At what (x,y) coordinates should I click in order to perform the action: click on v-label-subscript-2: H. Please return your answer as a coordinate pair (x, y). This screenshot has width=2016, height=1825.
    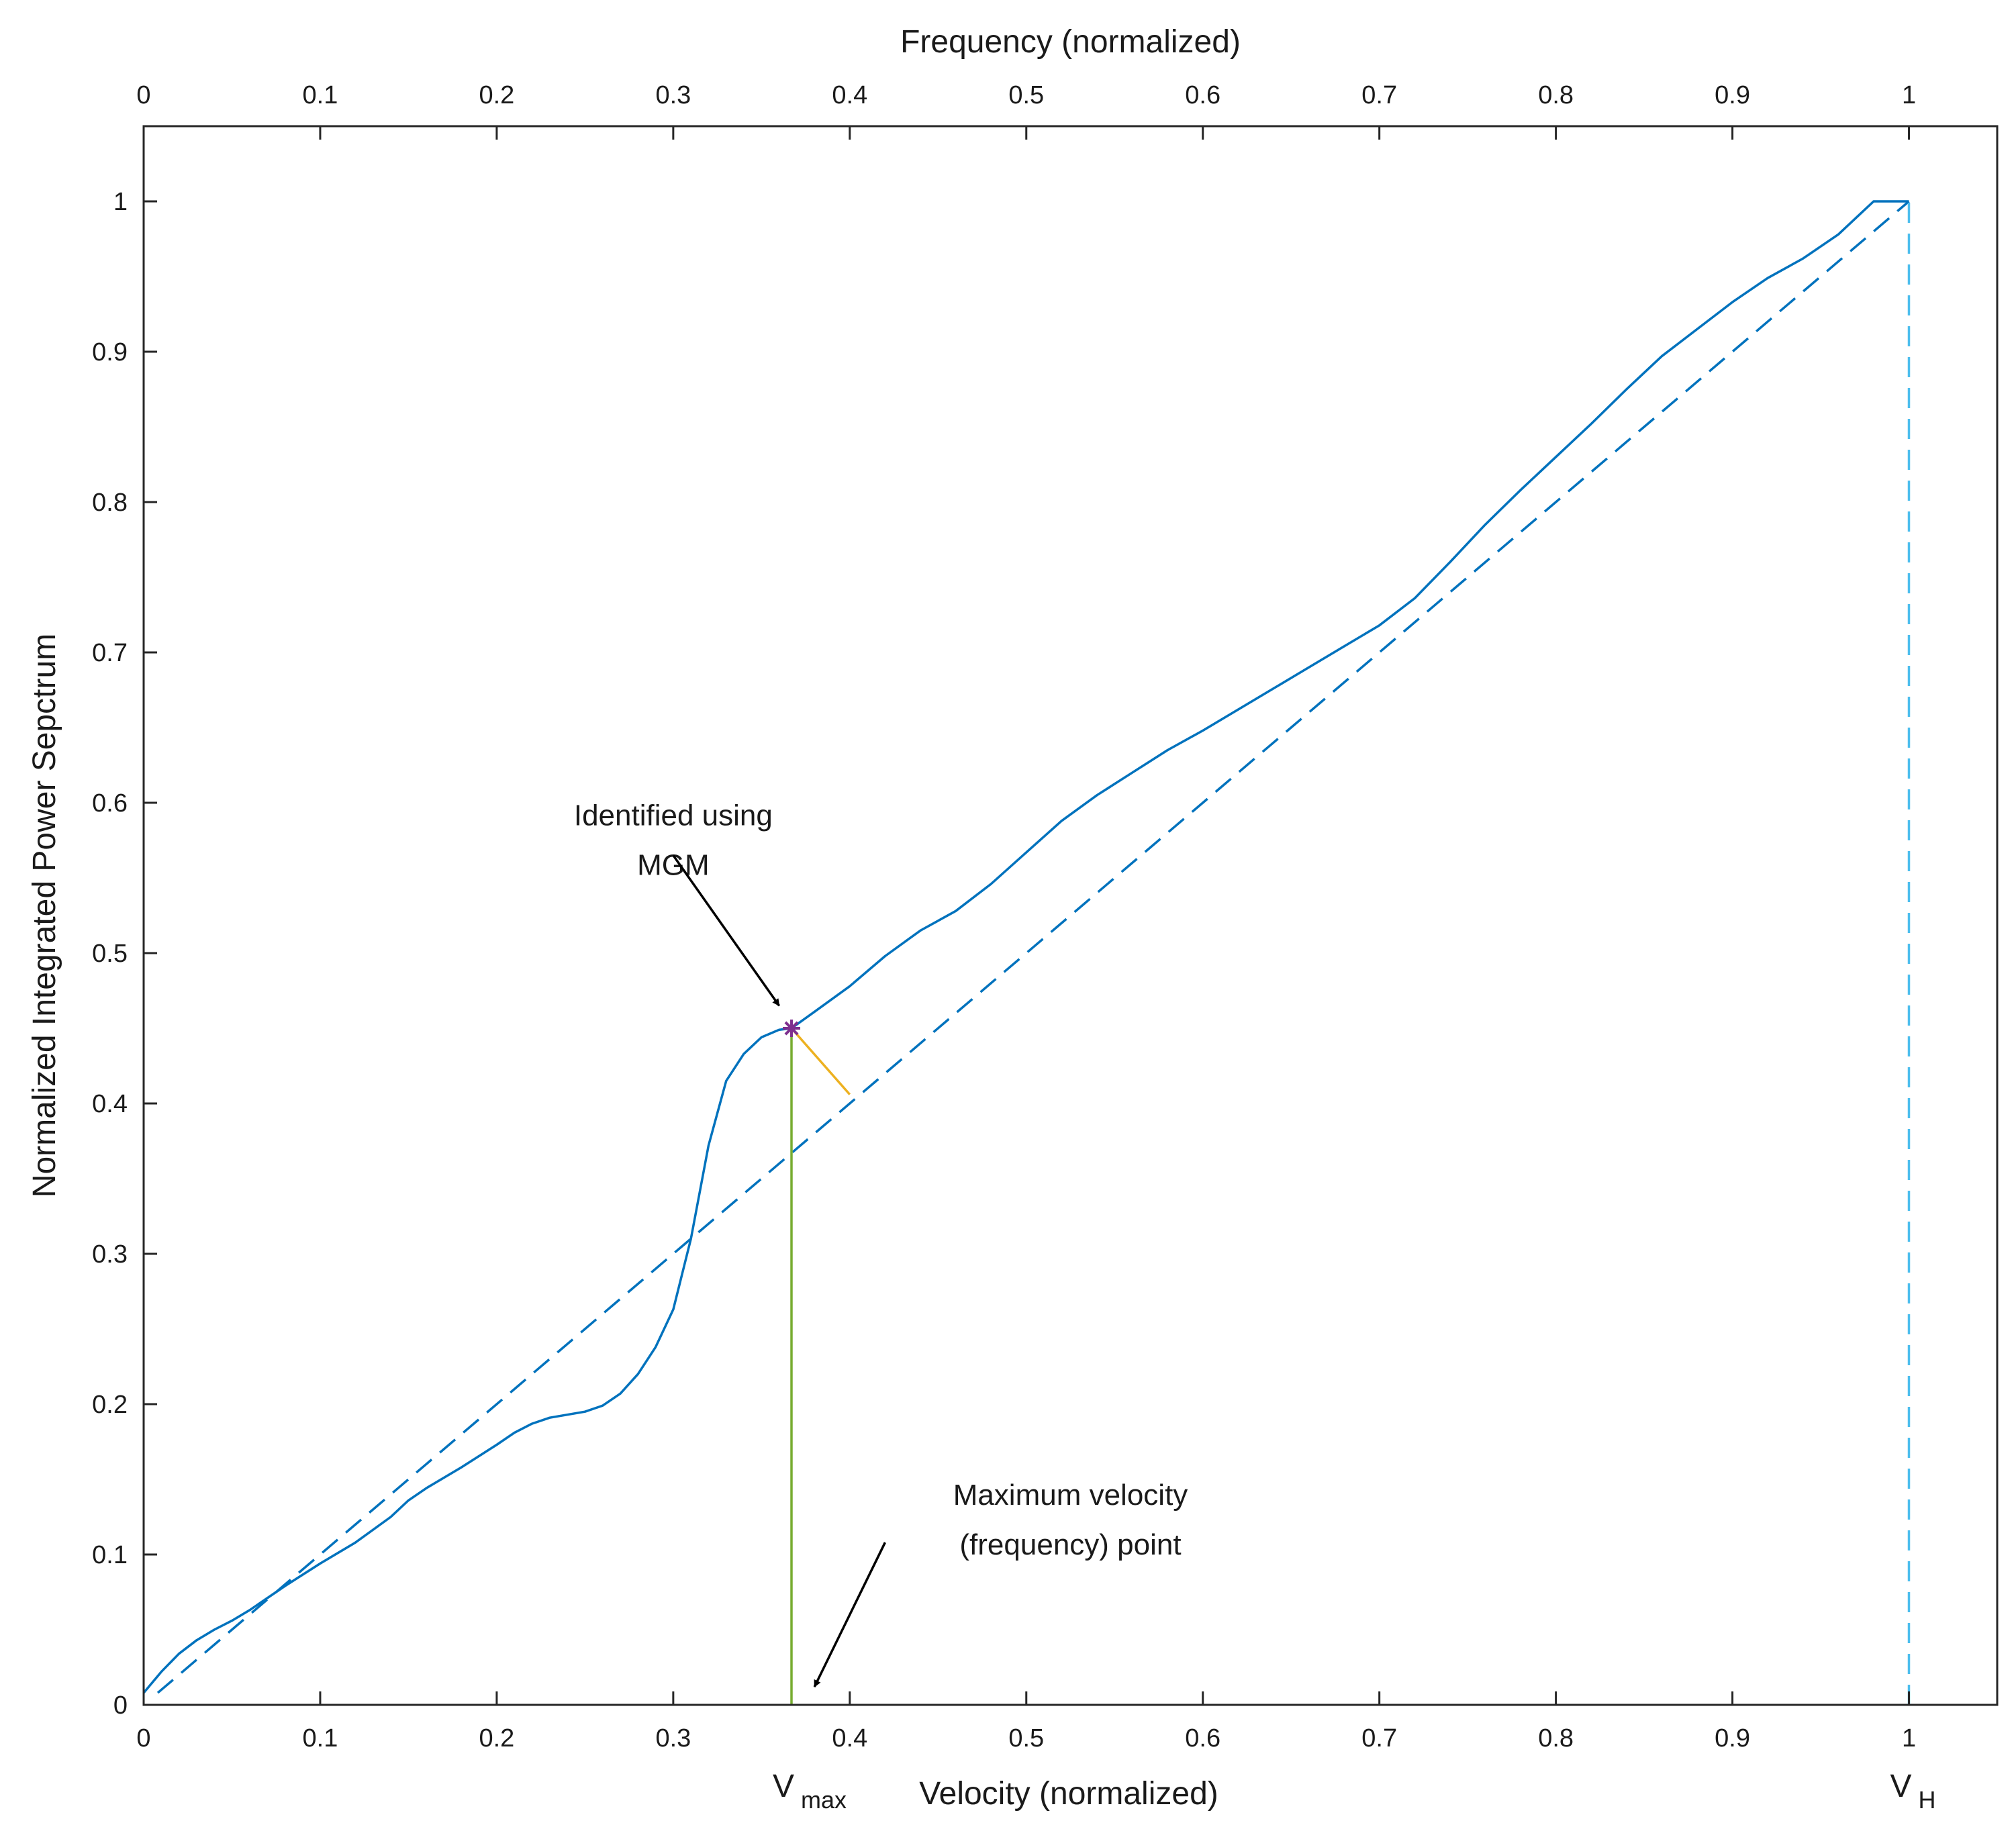
    Looking at the image, I should click on (1927, 1800).